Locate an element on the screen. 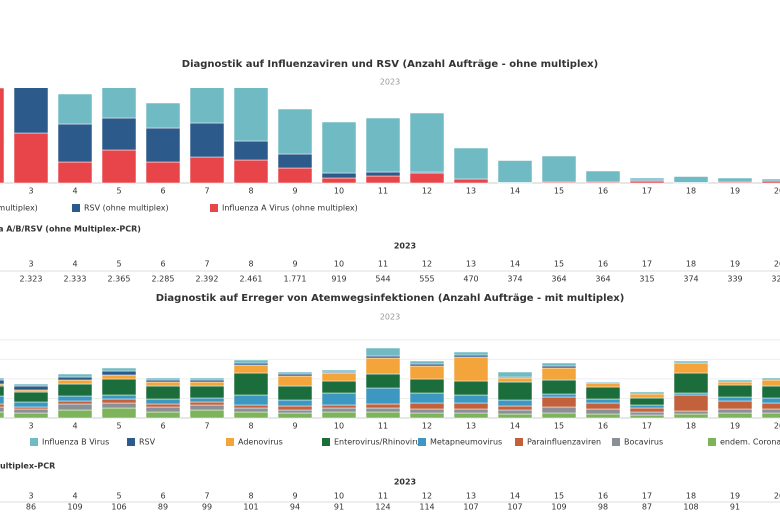 The image size is (780, 520). table-value: 364 is located at coordinates (558, 279).